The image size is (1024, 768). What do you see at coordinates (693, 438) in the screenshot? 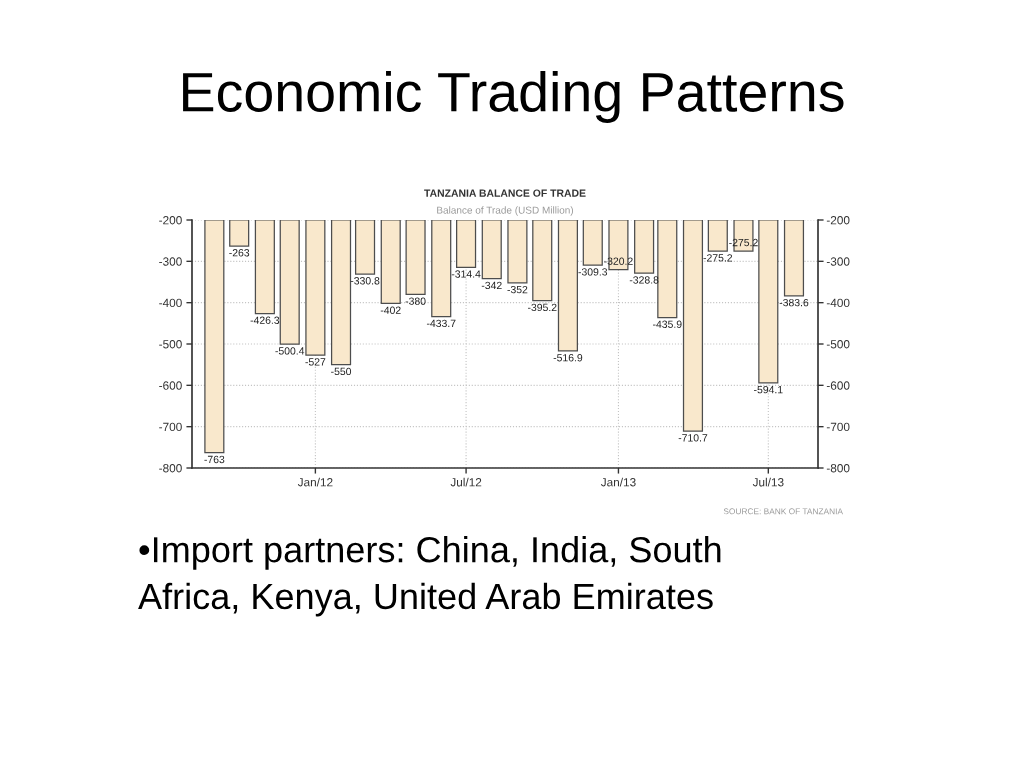
I see `data-label: -710.7` at bounding box center [693, 438].